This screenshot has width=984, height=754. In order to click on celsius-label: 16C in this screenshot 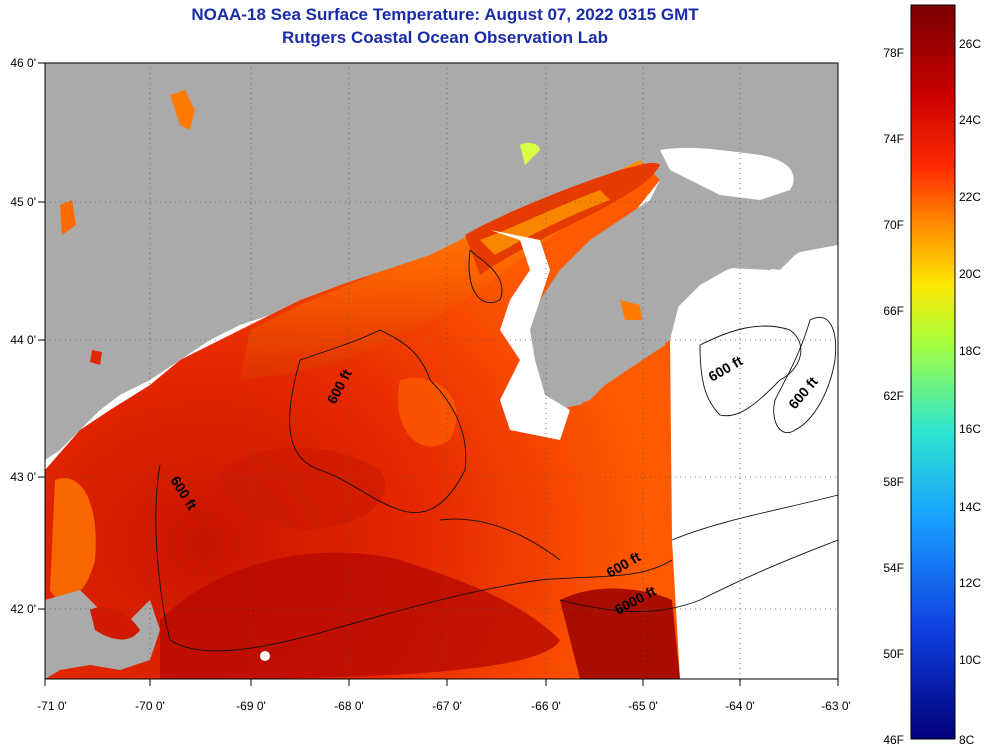, I will do `click(970, 429)`.